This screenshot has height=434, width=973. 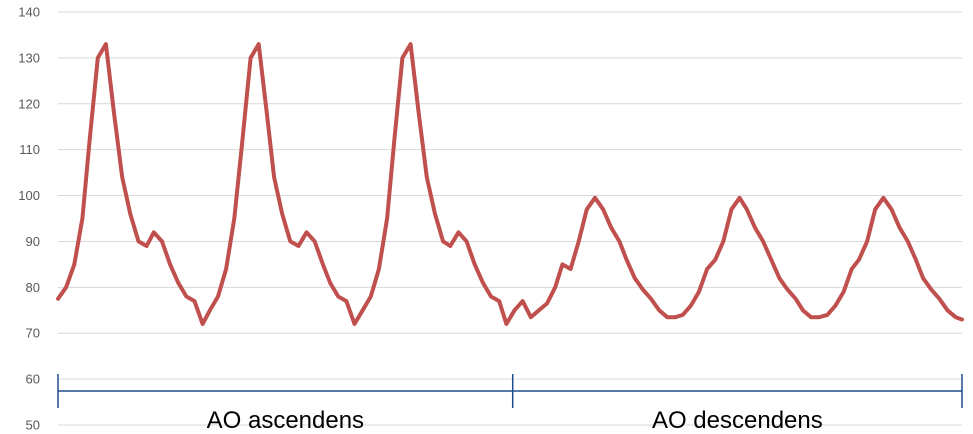 What do you see at coordinates (29, 12) in the screenshot?
I see `y-tick-label: 140` at bounding box center [29, 12].